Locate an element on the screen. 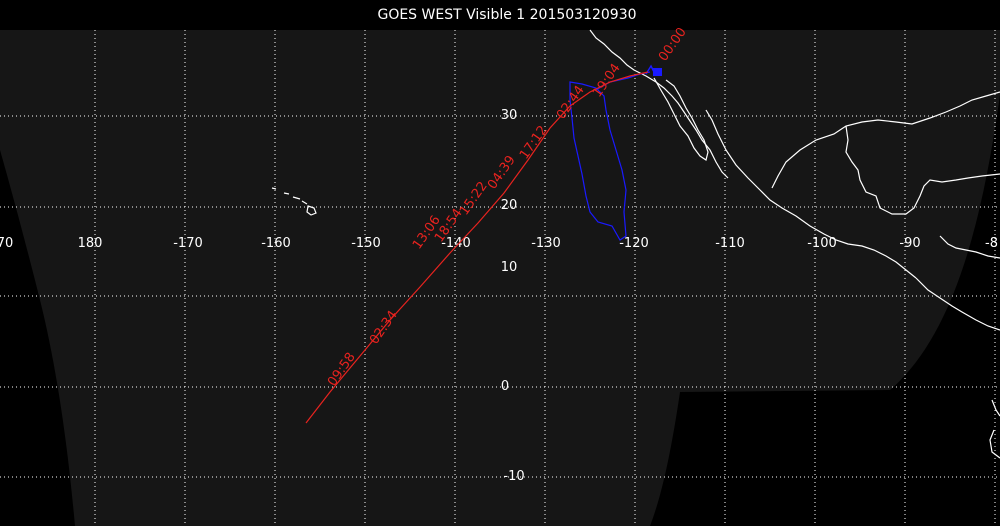 Image resolution: width=1000 pixels, height=526 pixels. source-marker is located at coordinates (657, 72).